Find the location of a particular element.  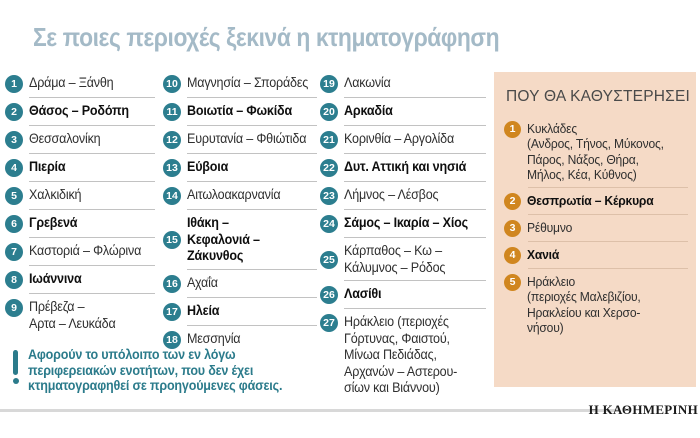

region-list-item: 21 Κορινθία – Αργολίδα is located at coordinates (404, 140).